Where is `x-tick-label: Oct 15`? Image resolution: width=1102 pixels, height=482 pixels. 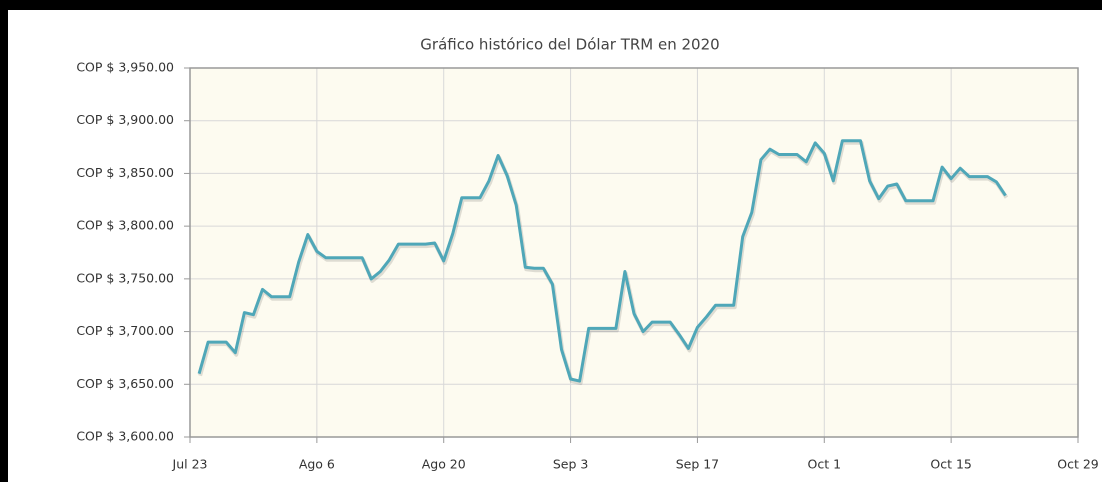
x-tick-label: Oct 15 is located at coordinates (951, 464).